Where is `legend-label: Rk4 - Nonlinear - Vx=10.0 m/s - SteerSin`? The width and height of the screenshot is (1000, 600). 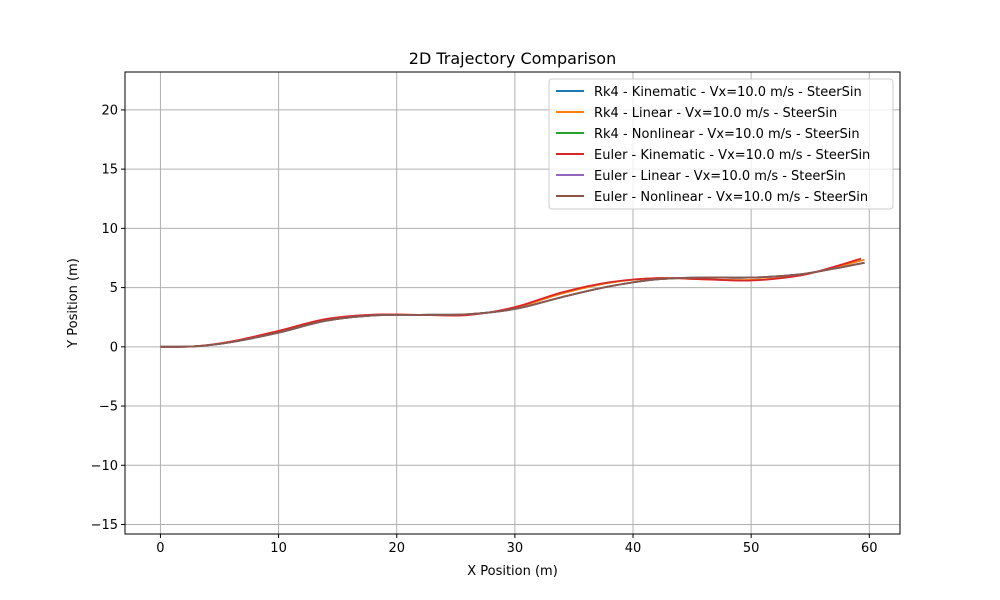
legend-label: Rk4 - Nonlinear - Vx=10.0 m/s - SteerSin is located at coordinates (727, 134).